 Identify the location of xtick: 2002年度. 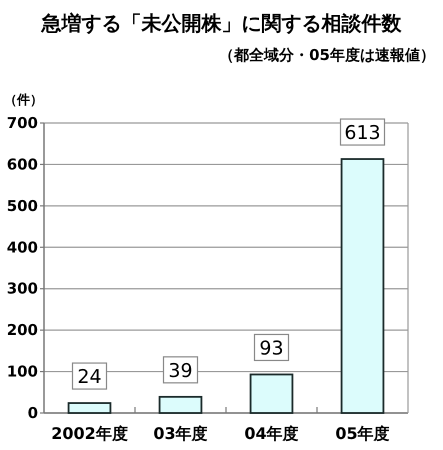
(89, 433).